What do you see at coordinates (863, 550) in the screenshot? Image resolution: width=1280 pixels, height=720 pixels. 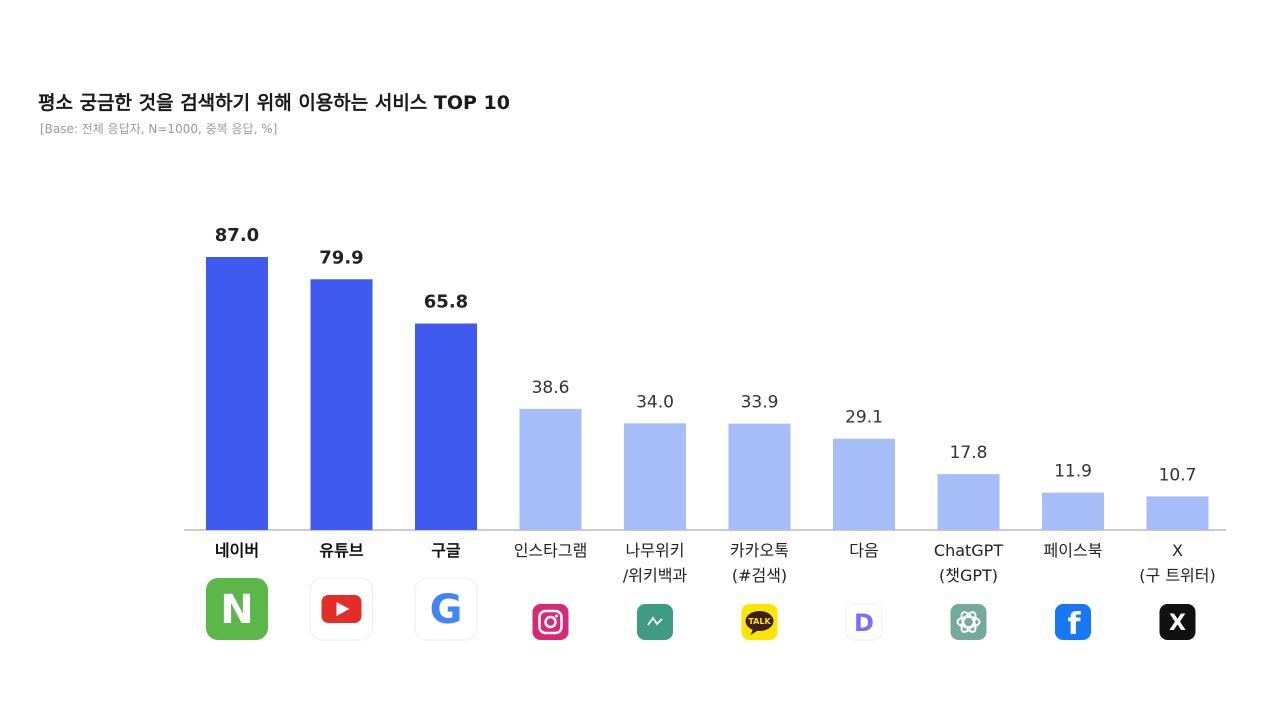 I see `category-label: 다음` at bounding box center [863, 550].